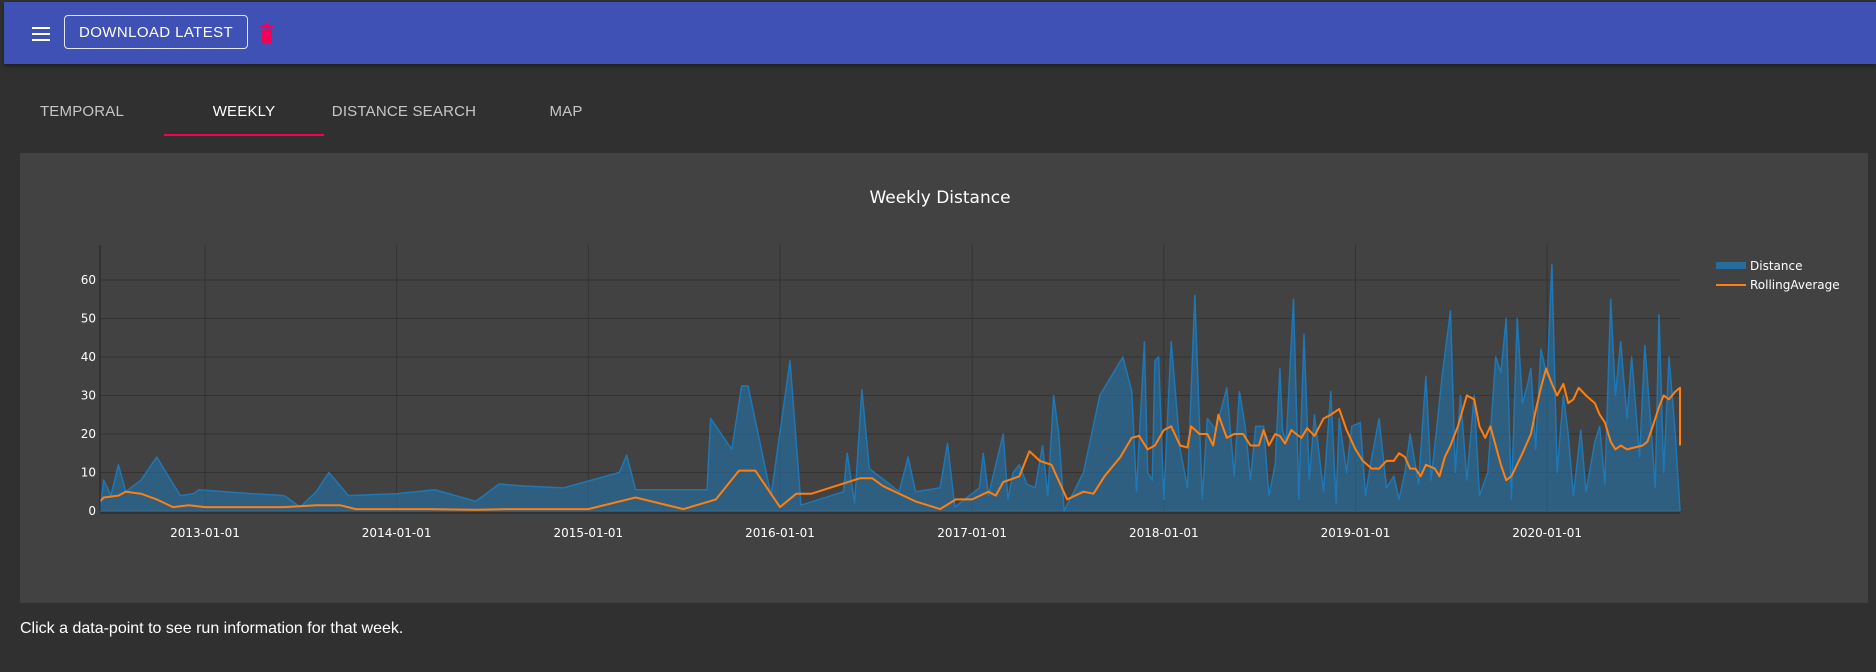 The height and width of the screenshot is (672, 1876). What do you see at coordinates (92, 511) in the screenshot?
I see `y-tick-label: 0` at bounding box center [92, 511].